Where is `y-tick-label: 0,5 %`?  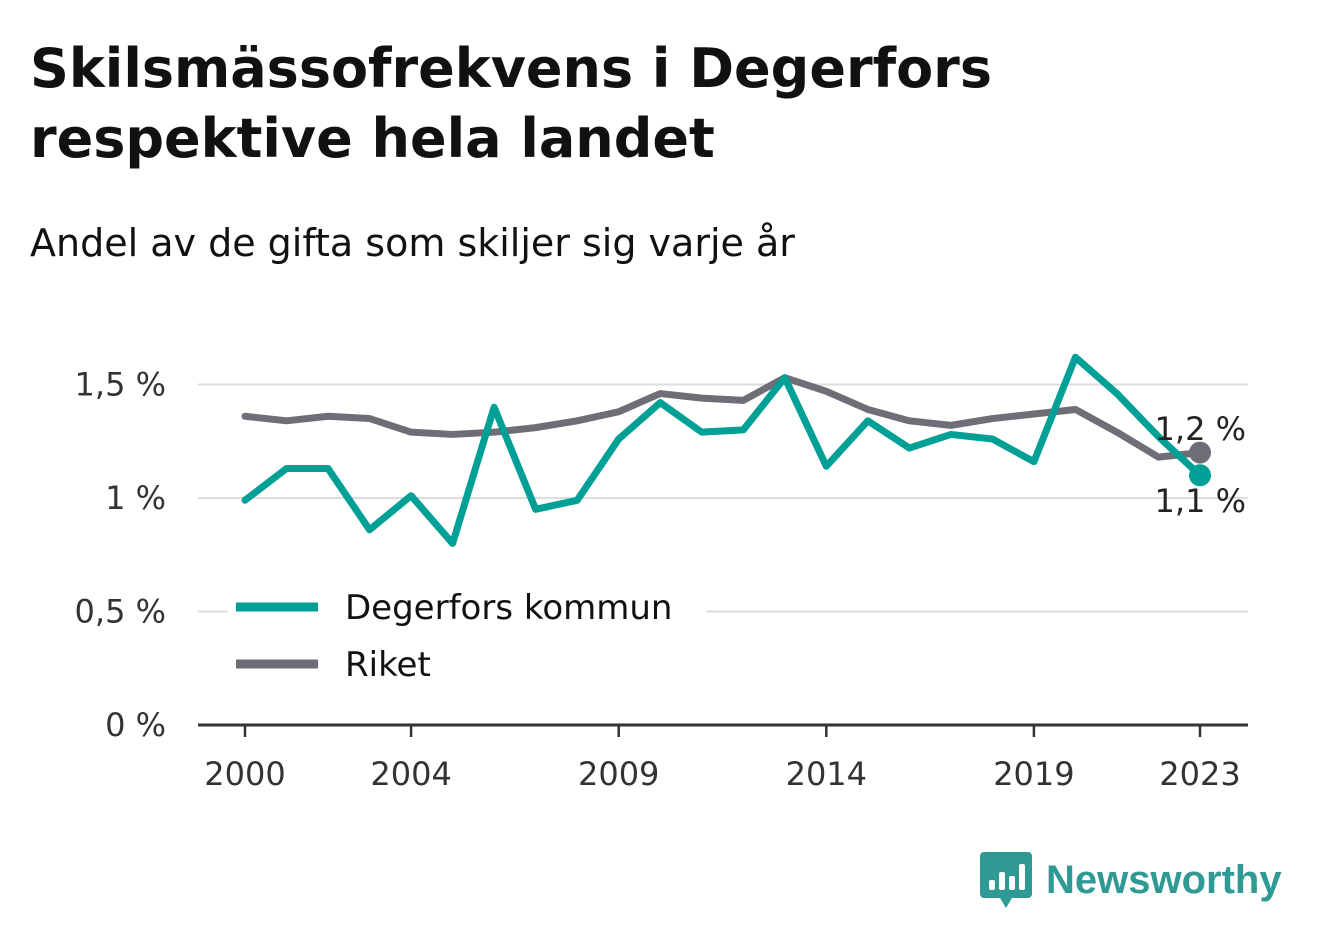
y-tick-label: 0,5 % is located at coordinates (120, 612).